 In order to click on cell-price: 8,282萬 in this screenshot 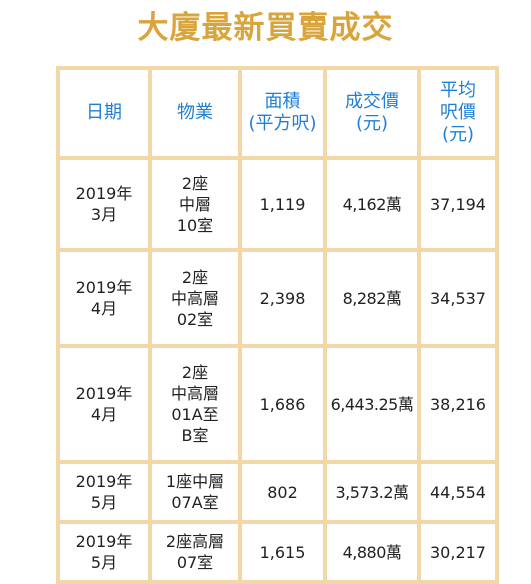, I will do `click(372, 298)`.